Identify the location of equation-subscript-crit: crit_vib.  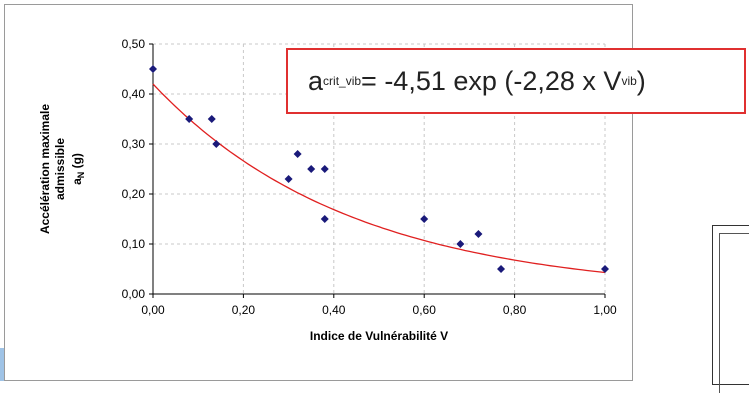
(342, 81).